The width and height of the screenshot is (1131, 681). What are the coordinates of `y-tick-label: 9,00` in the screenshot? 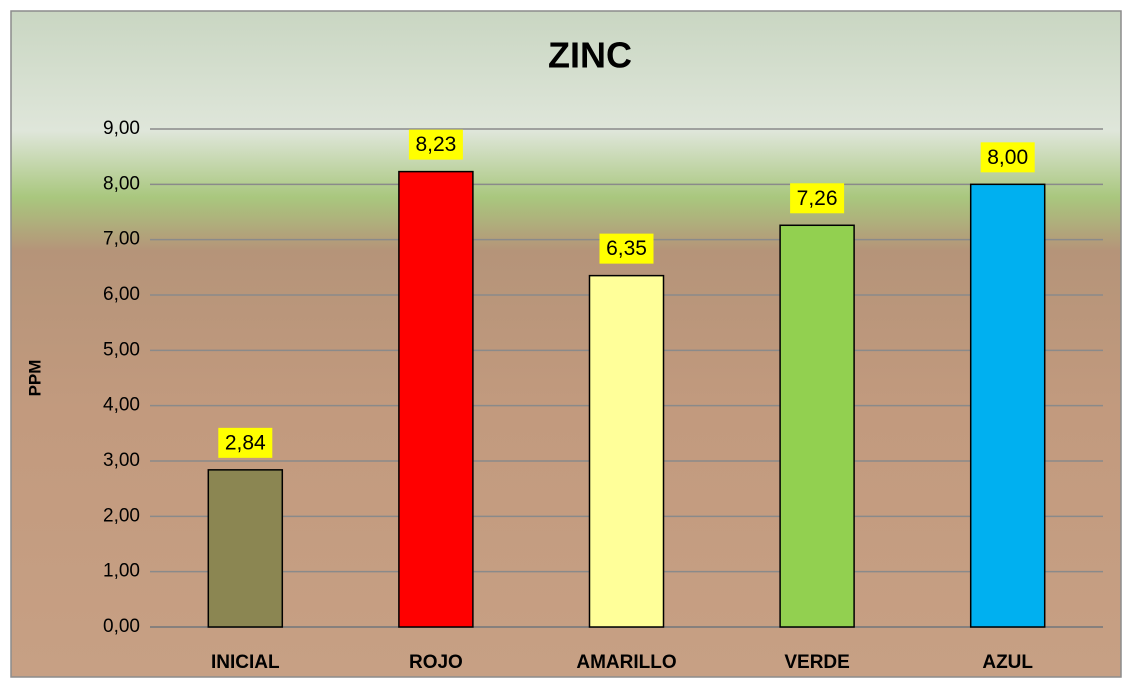 It's located at (121, 128).